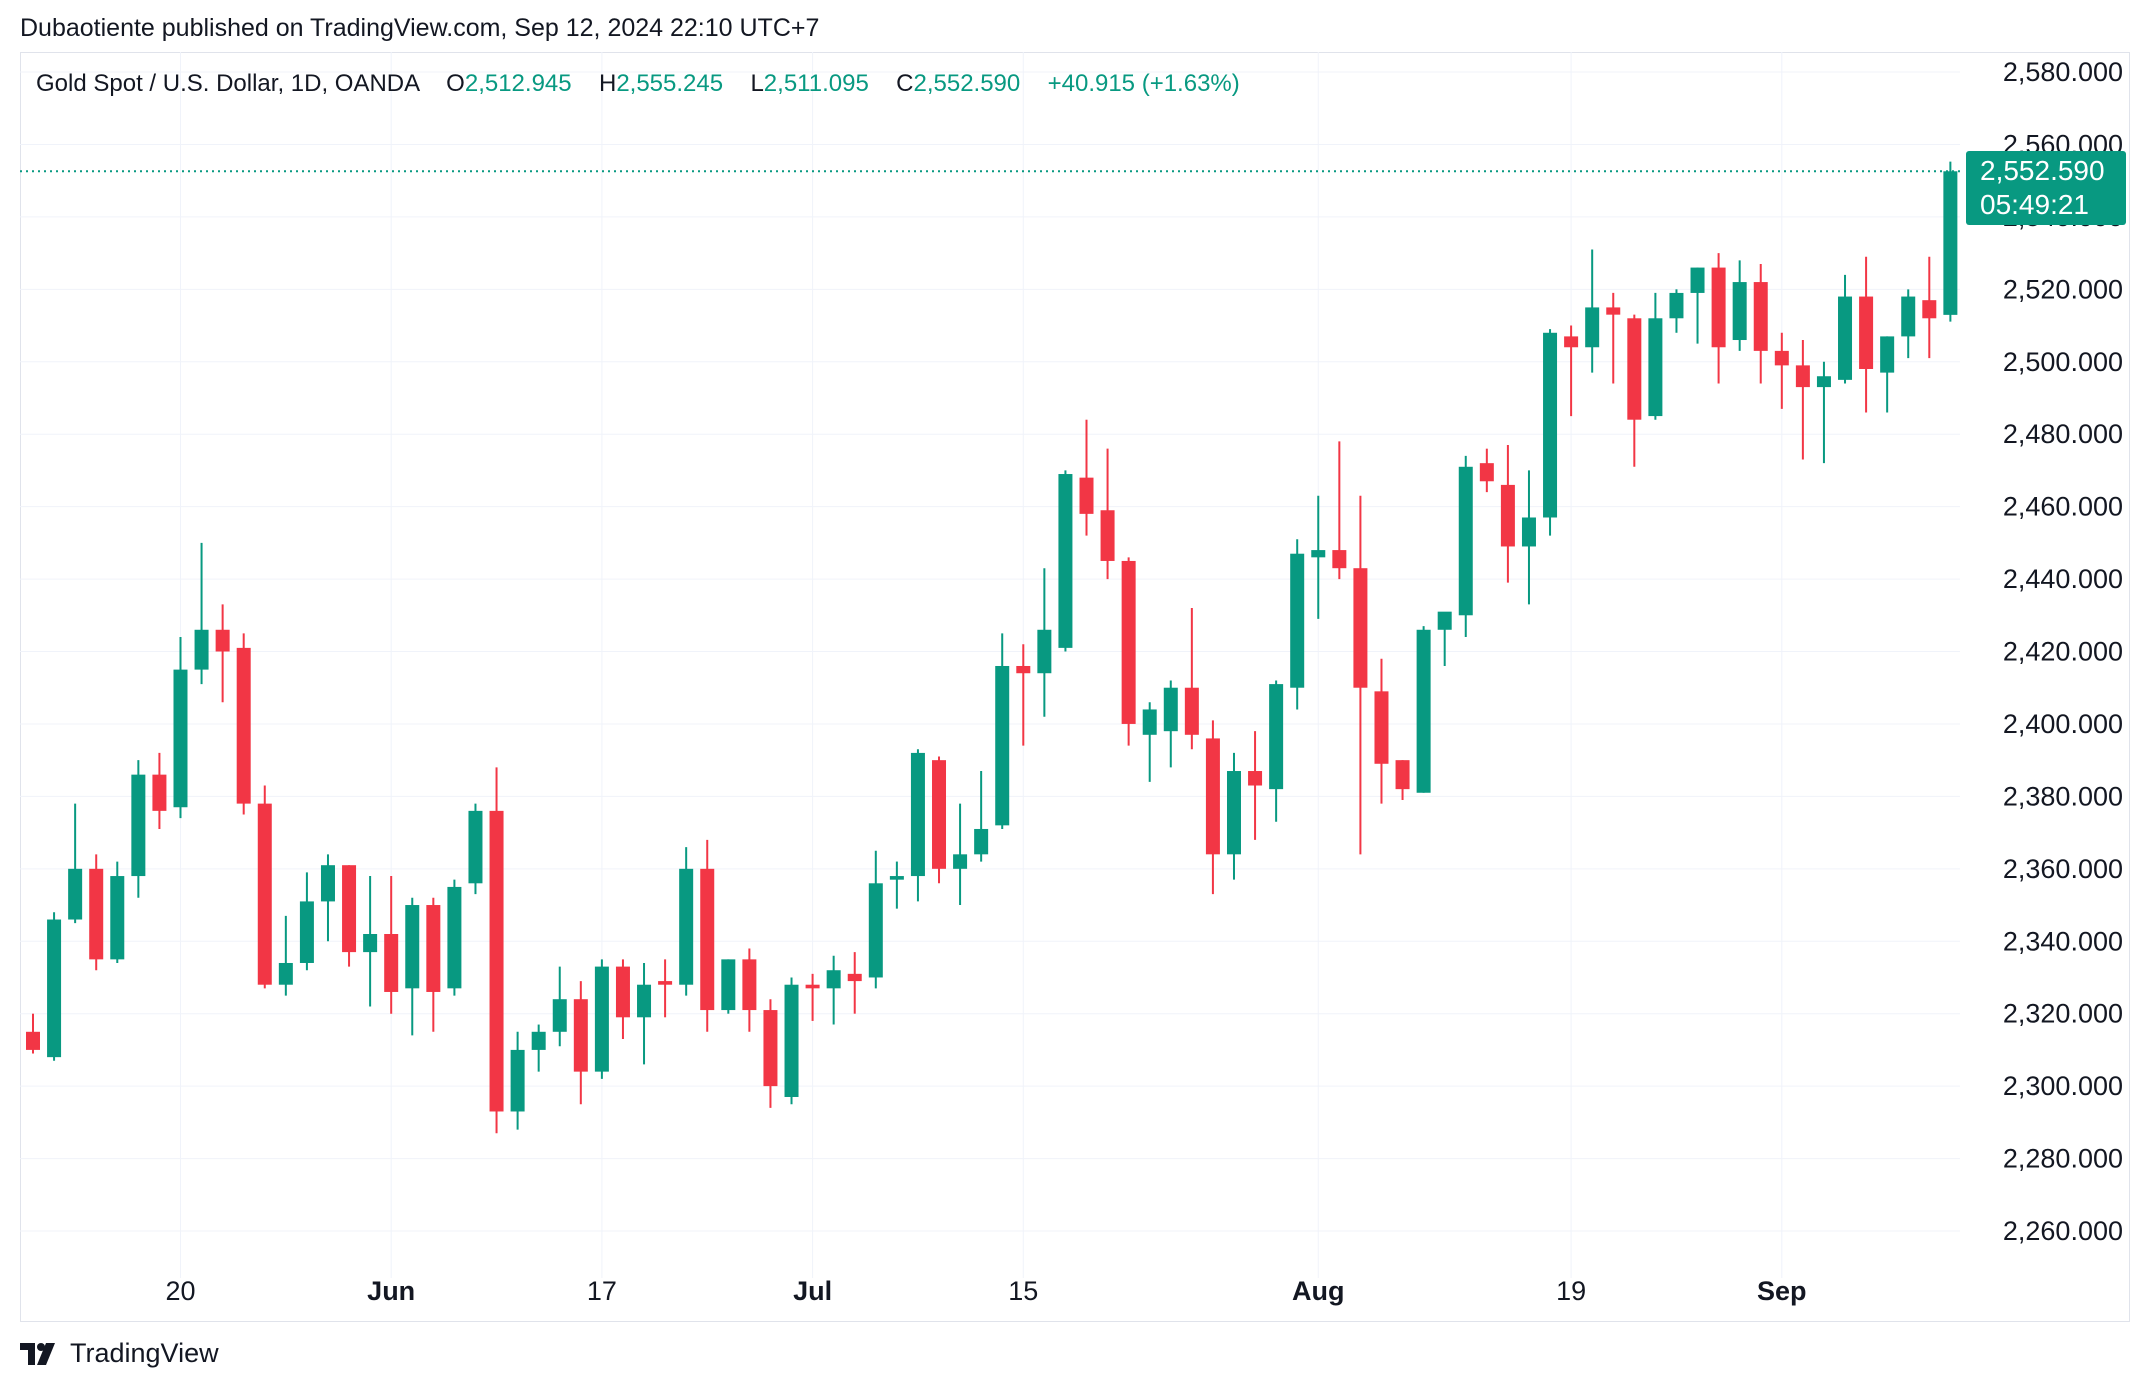  What do you see at coordinates (2063, 1014) in the screenshot?
I see `y-tick-label: 2,320.000` at bounding box center [2063, 1014].